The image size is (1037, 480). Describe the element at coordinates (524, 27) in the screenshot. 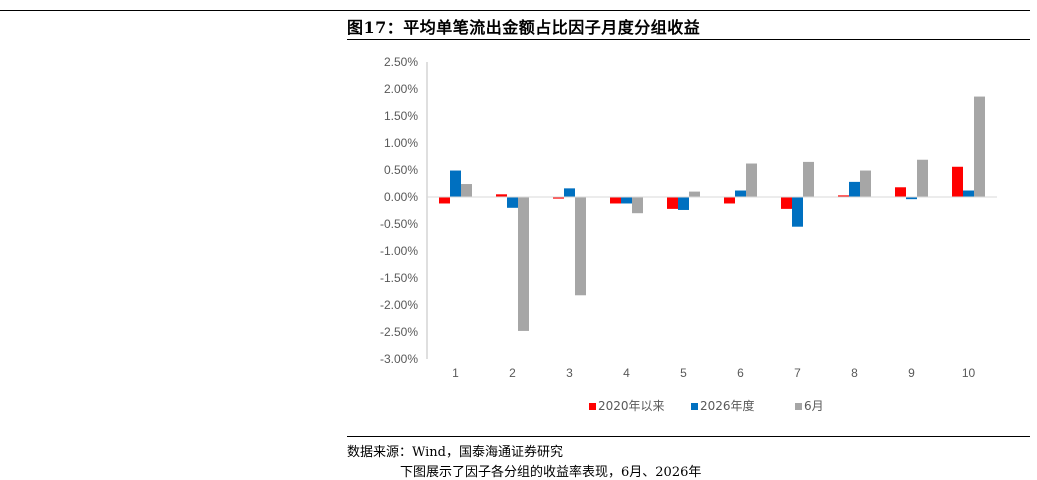

I see `figure-title: 图17：平均单笔流出金额占比因子月度分组收益` at that location.